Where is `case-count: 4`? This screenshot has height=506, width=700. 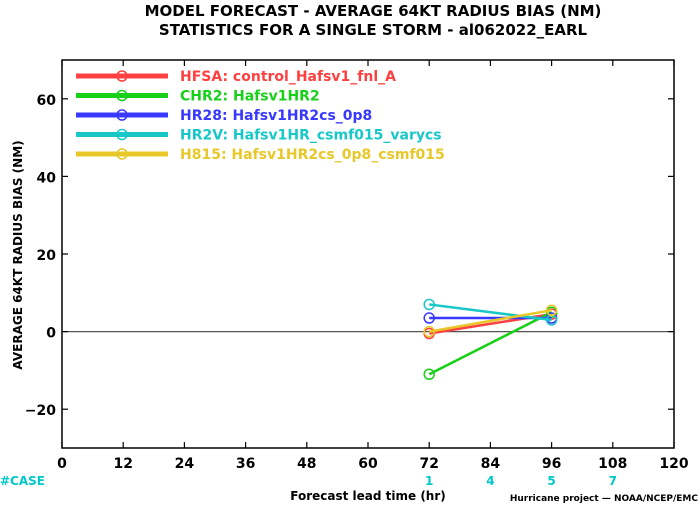 case-count: 4 is located at coordinates (490, 481).